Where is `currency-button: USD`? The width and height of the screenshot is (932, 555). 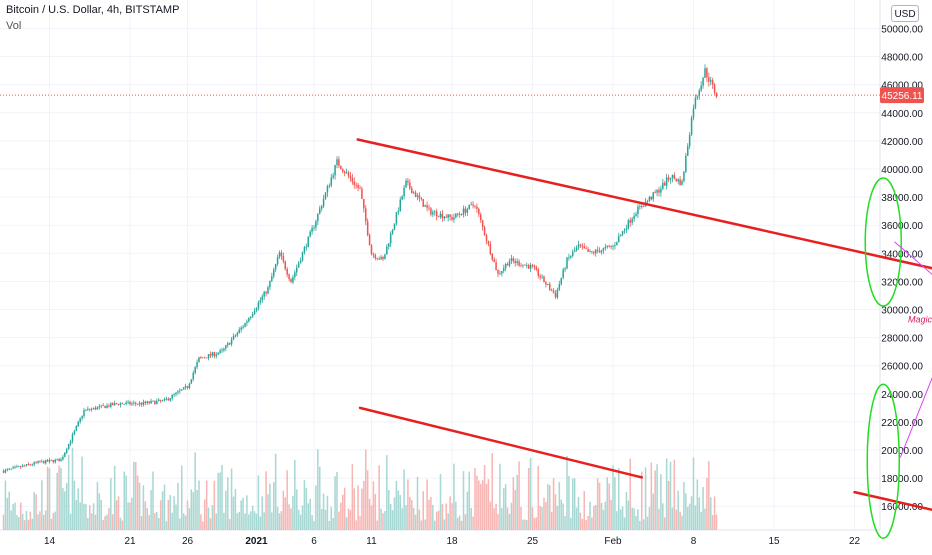 currency-button: USD is located at coordinates (905, 13).